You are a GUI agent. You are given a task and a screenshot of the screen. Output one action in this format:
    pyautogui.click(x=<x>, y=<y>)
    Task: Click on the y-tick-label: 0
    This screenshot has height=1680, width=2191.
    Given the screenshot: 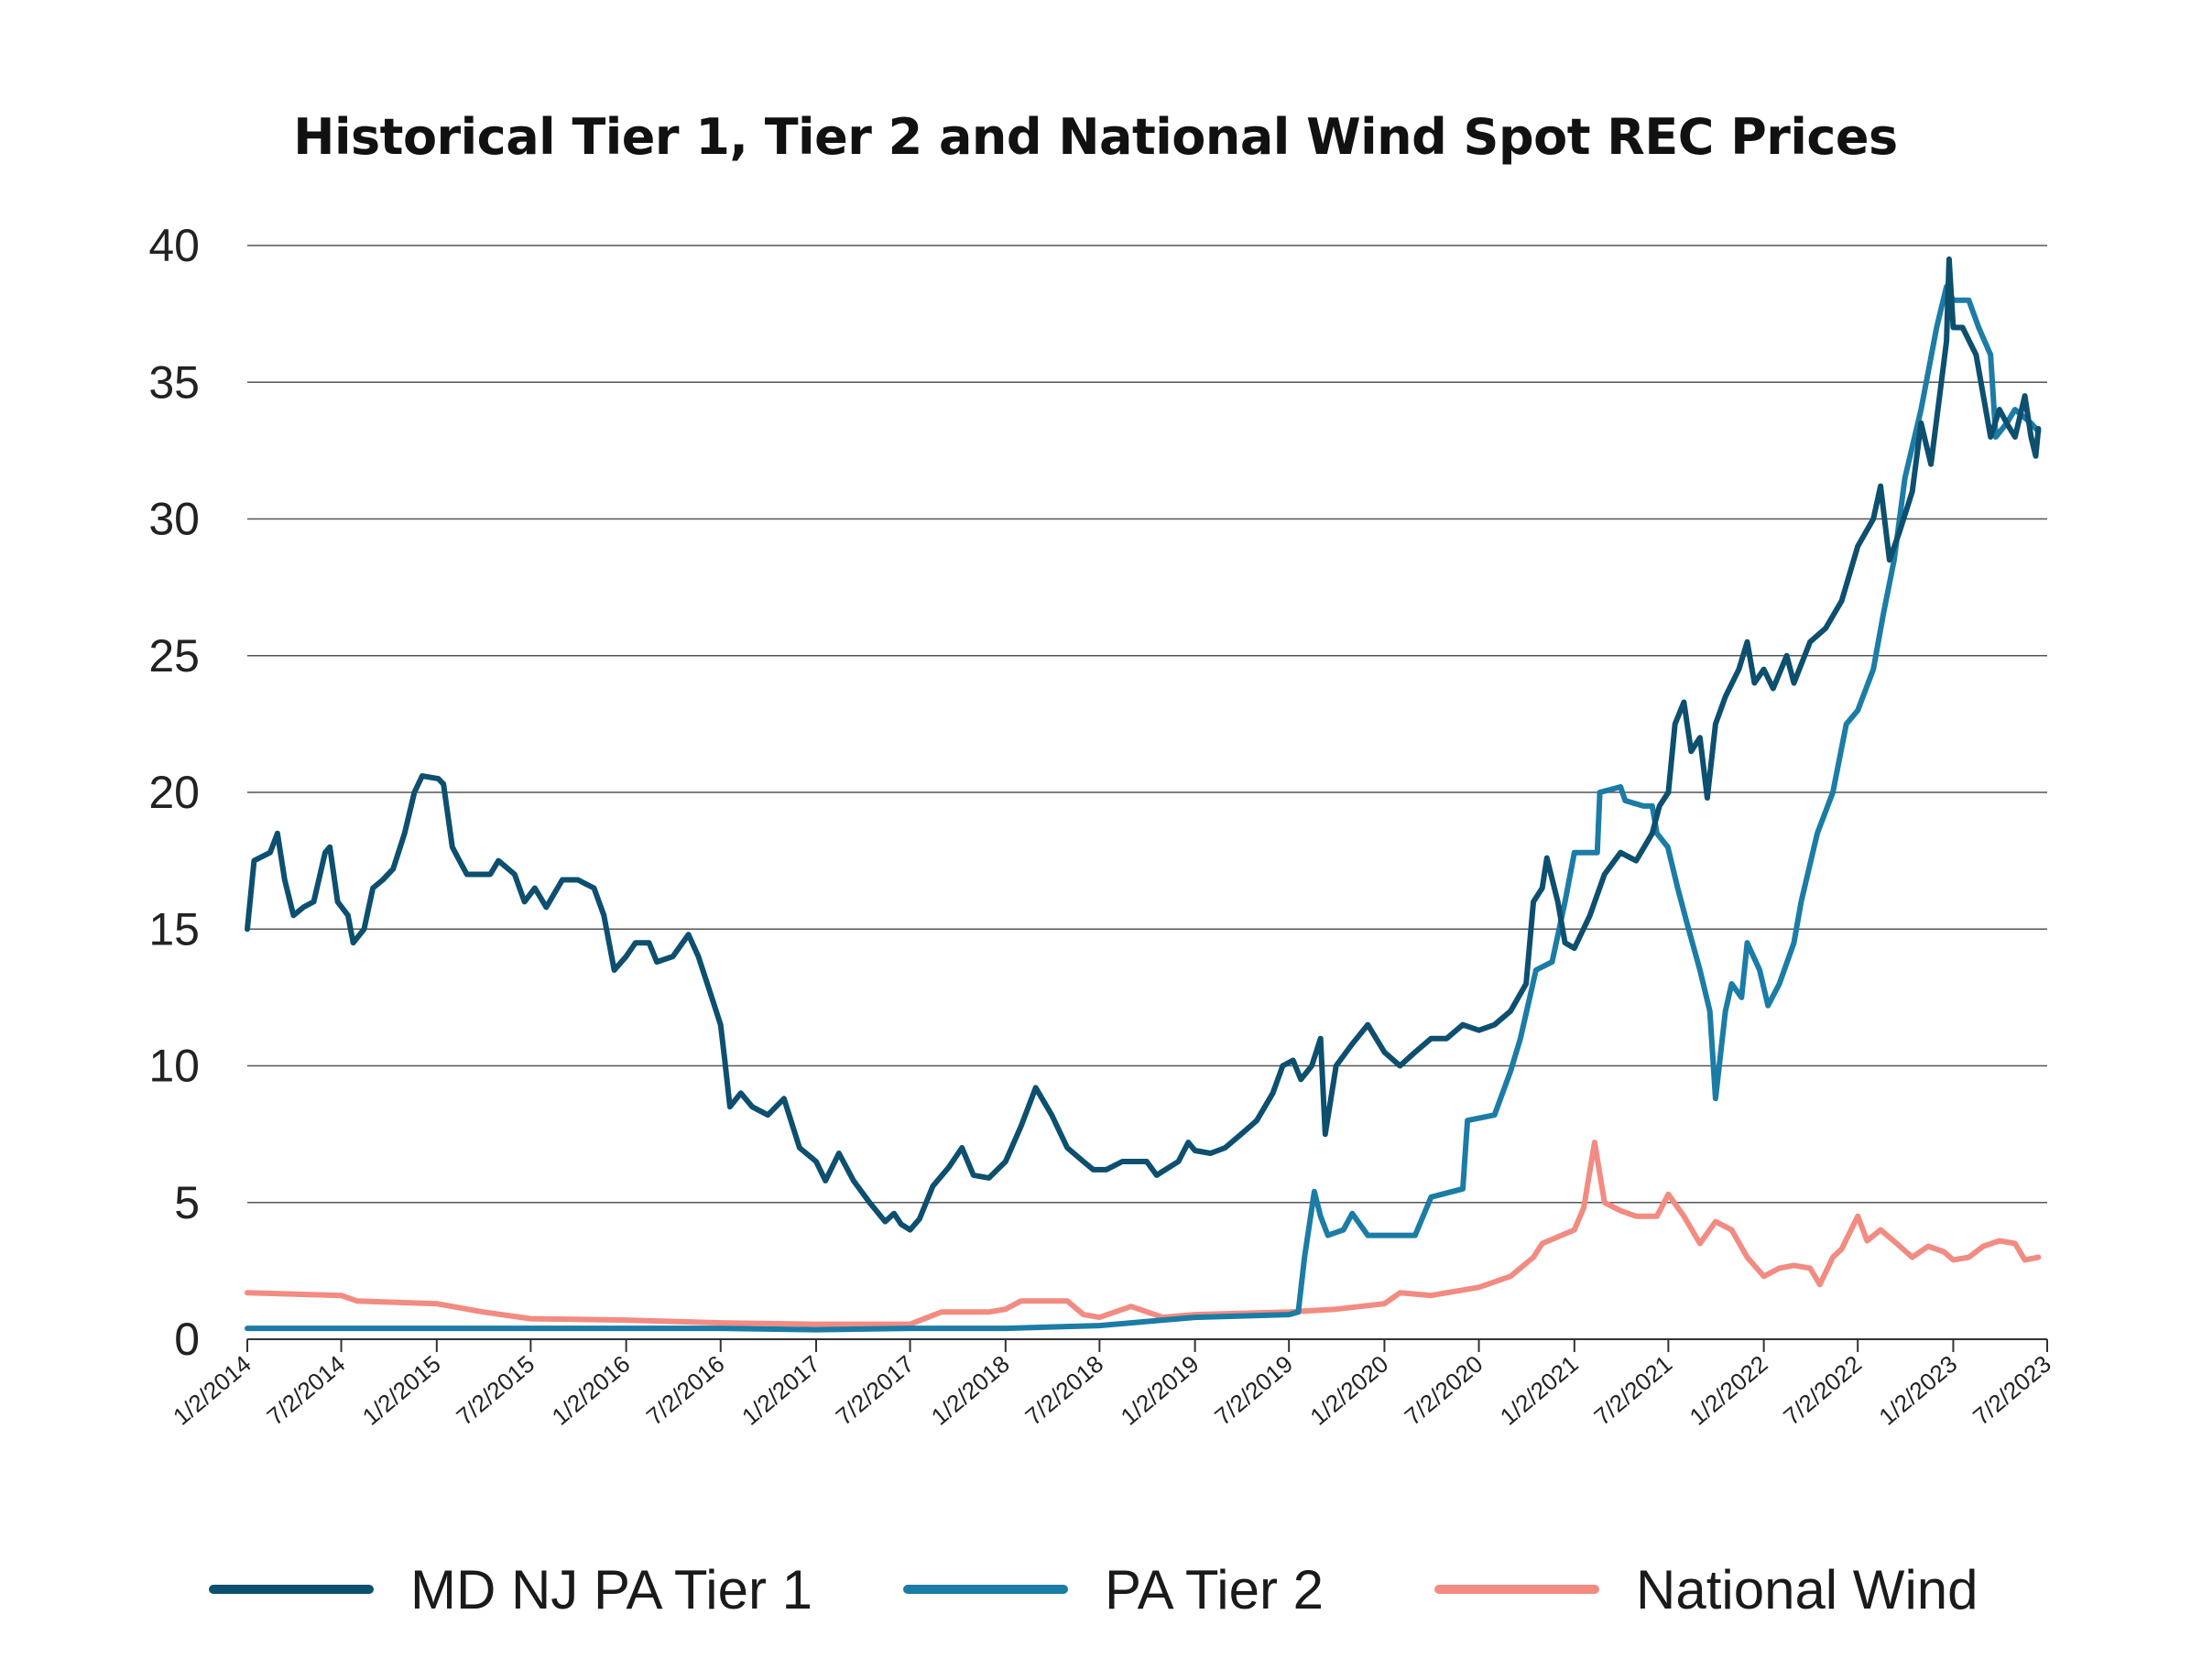 What is the action you would take?
    pyautogui.click(x=187, y=1339)
    